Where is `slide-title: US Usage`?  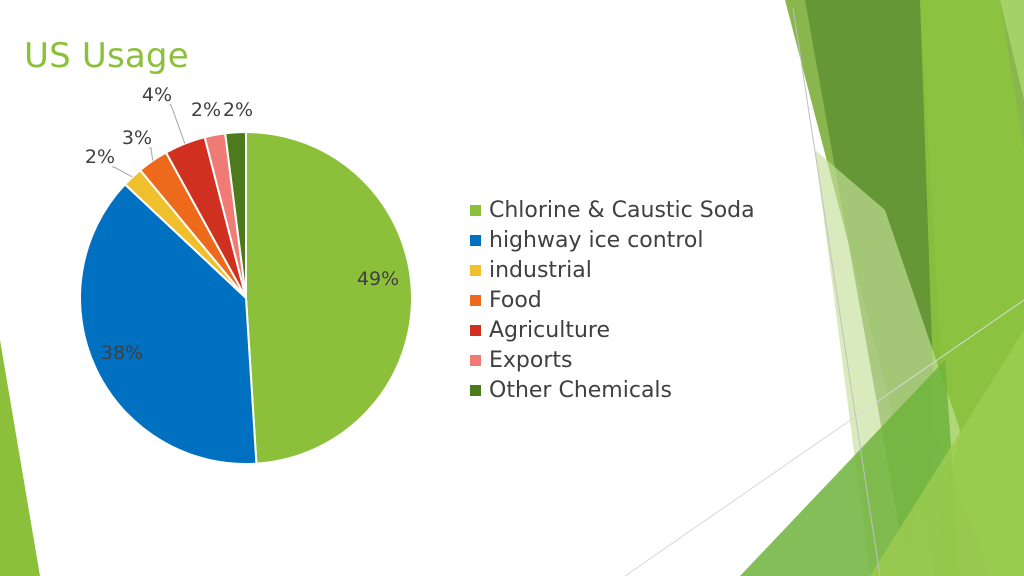 slide-title: US Usage is located at coordinates (106, 56).